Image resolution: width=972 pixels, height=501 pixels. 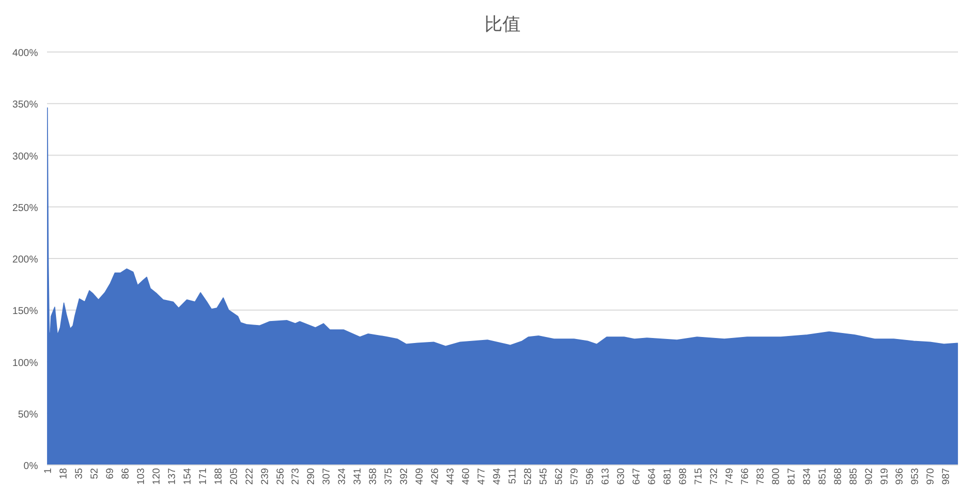 What do you see at coordinates (590, 476) in the screenshot?
I see `x-tick-label: 596` at bounding box center [590, 476].